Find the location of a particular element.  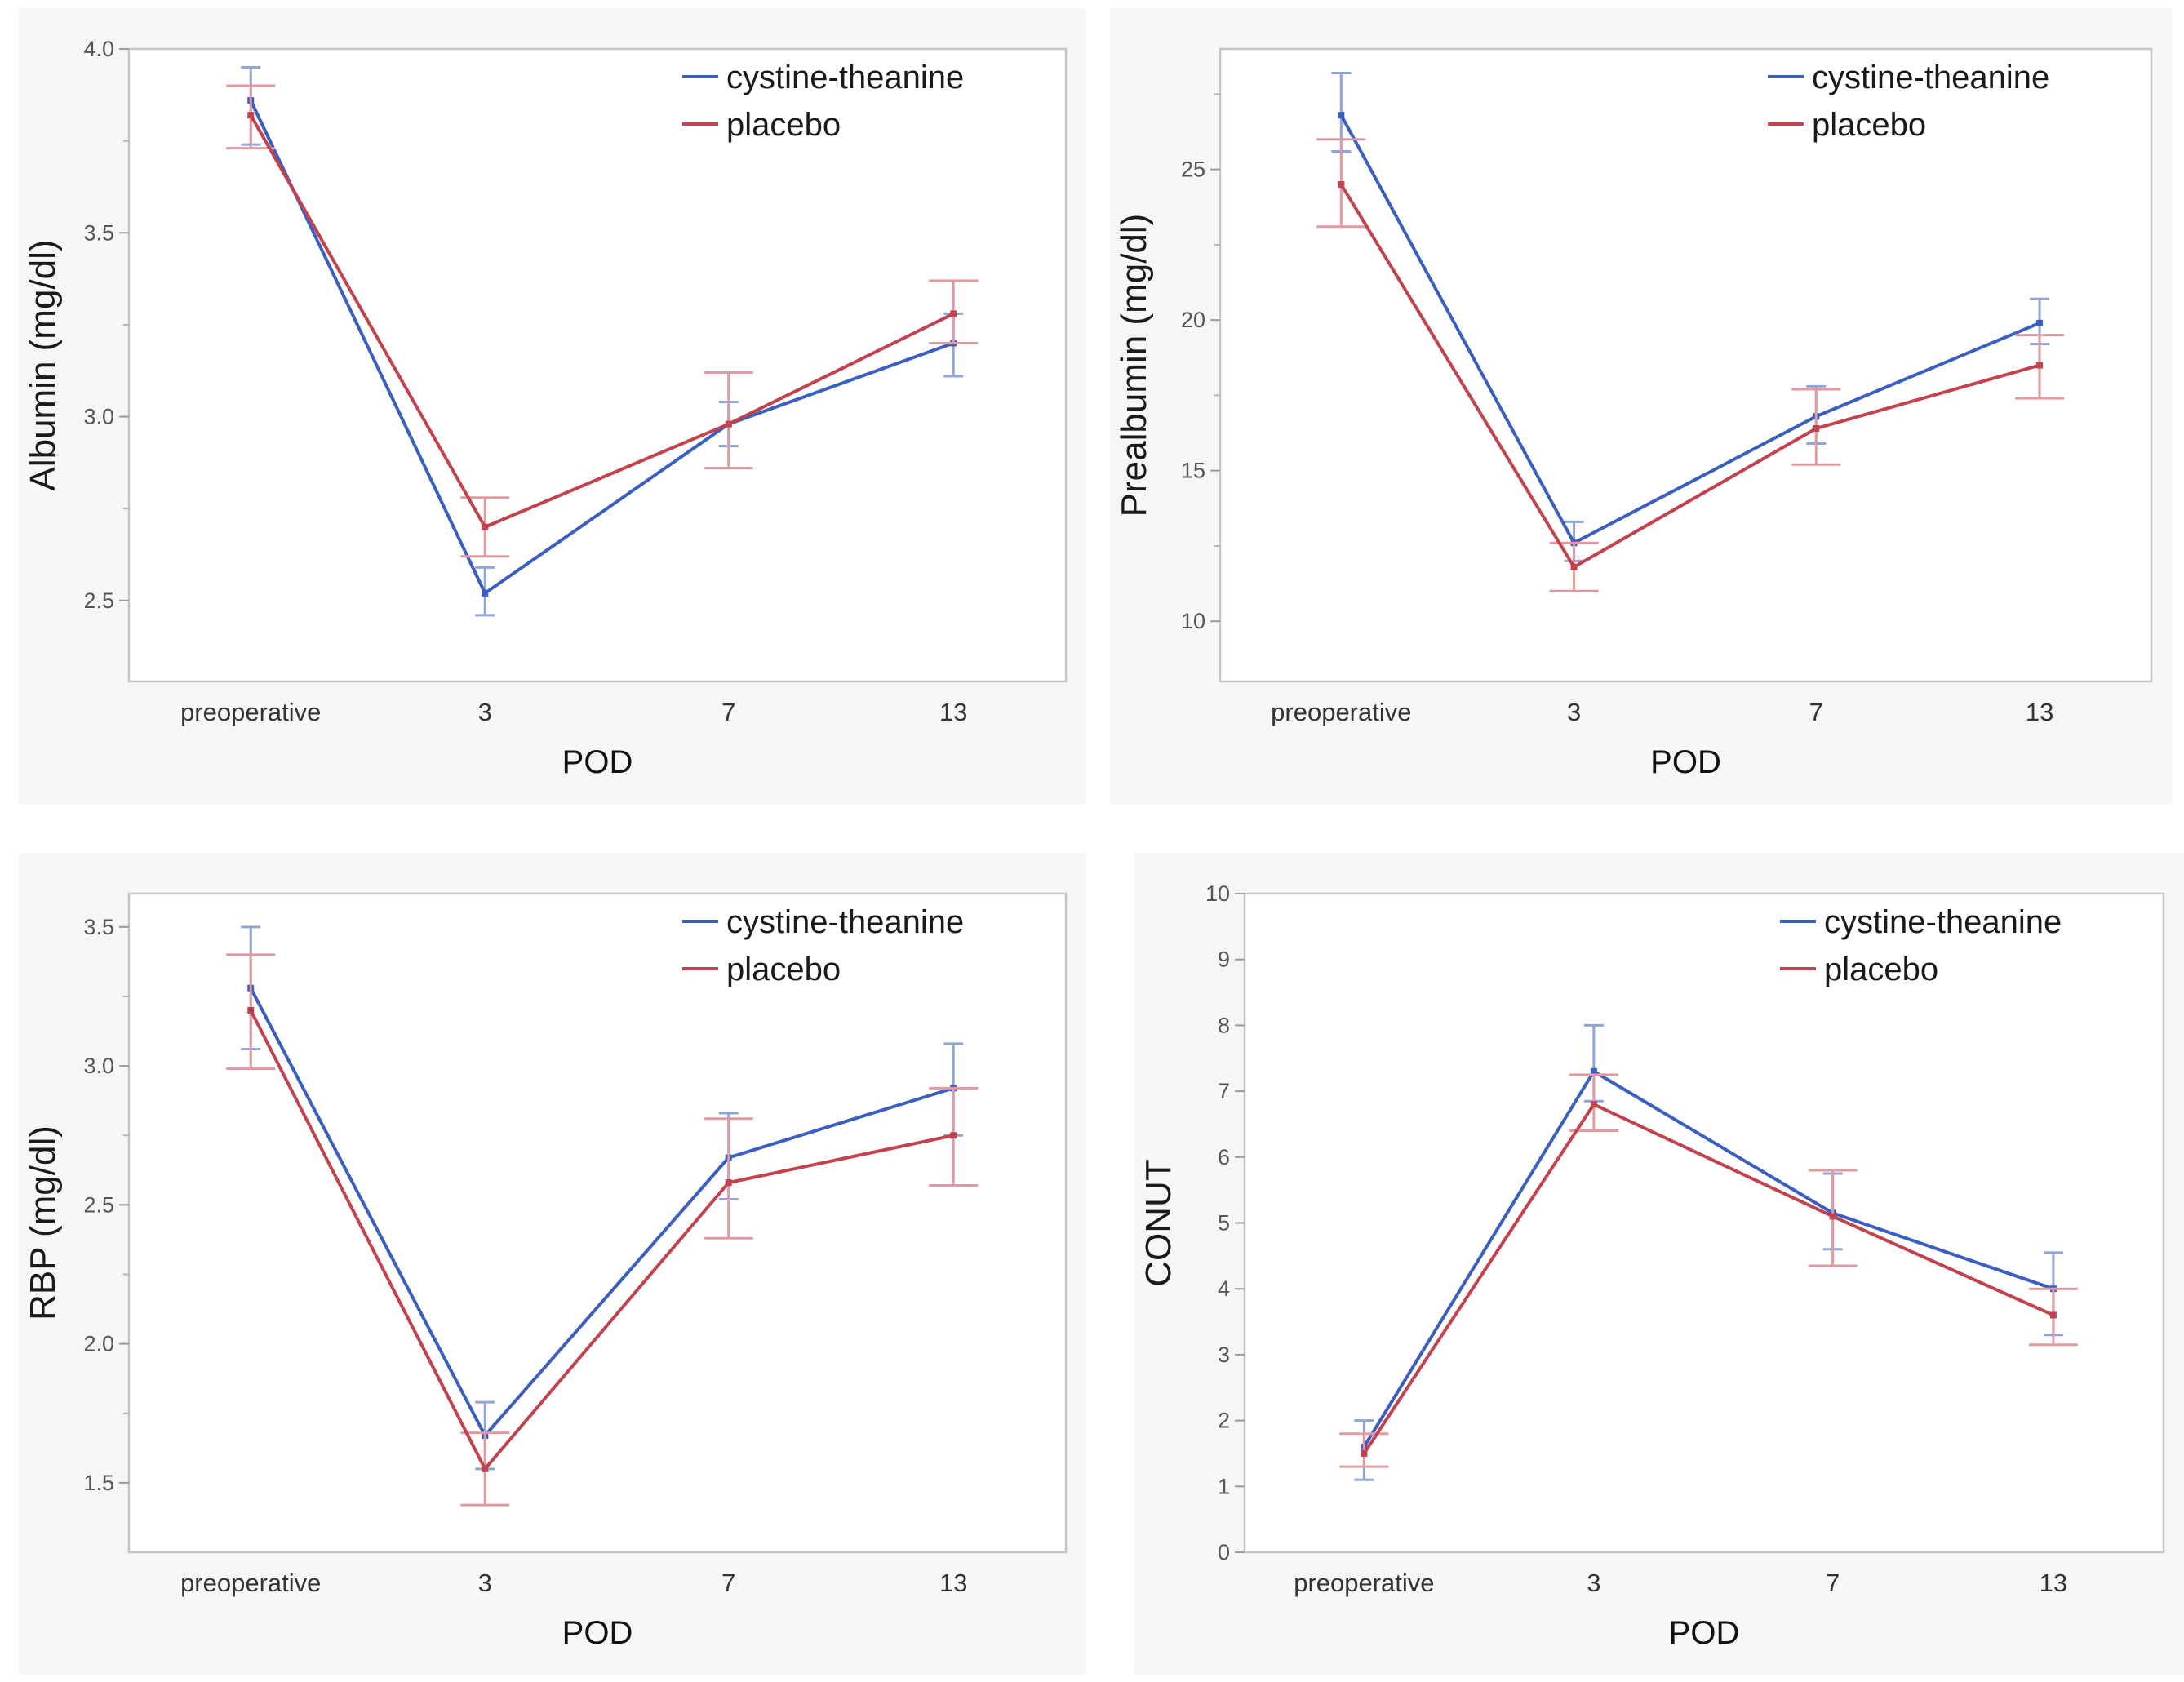

y-tick-label: 15 is located at coordinates (1193, 471).